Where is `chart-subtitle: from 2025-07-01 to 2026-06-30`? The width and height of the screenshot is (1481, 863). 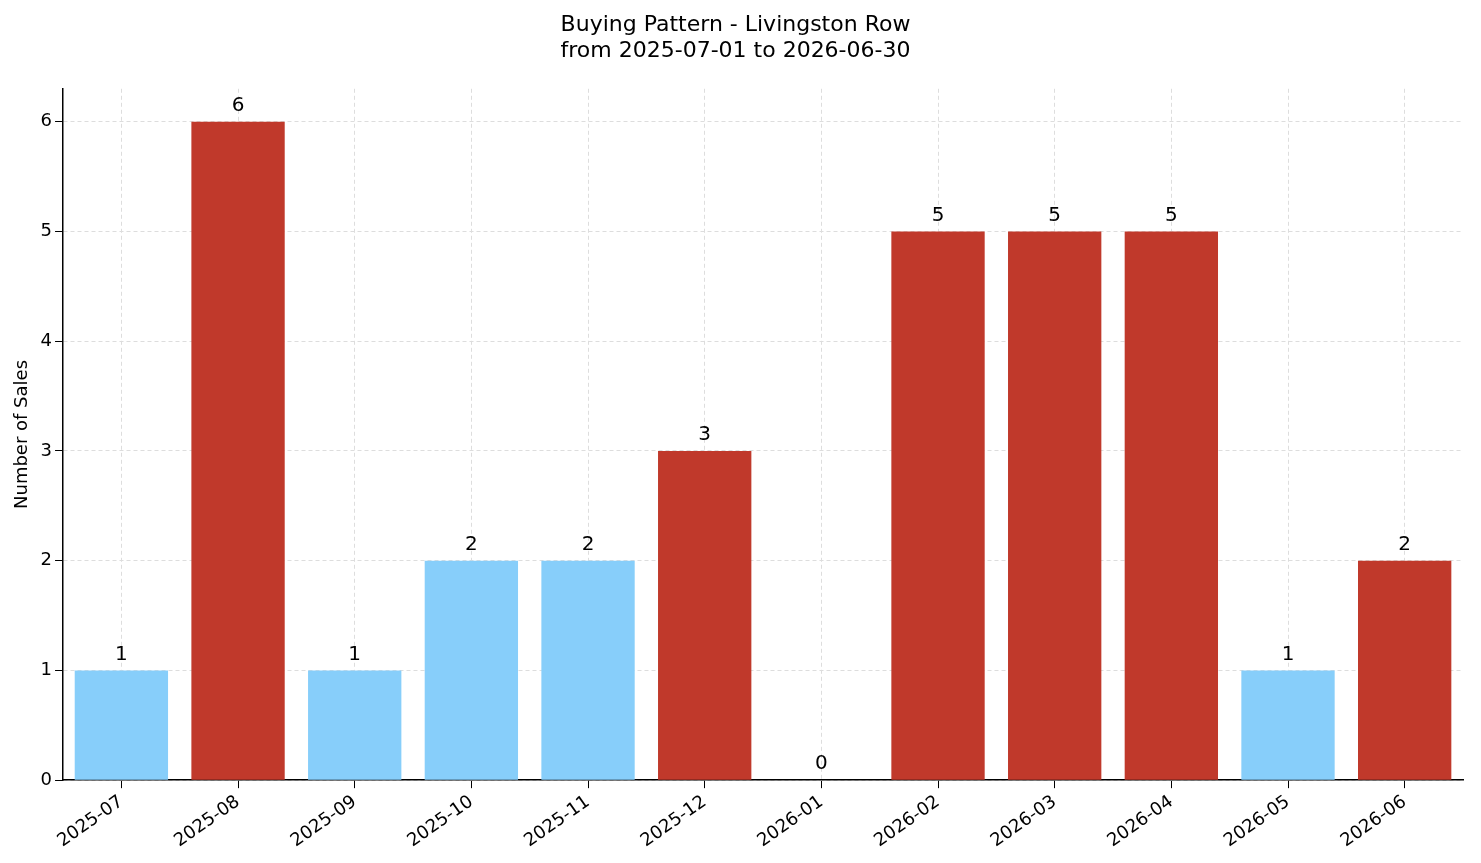 chart-subtitle: from 2025-07-01 to 2026-06-30 is located at coordinates (735, 50).